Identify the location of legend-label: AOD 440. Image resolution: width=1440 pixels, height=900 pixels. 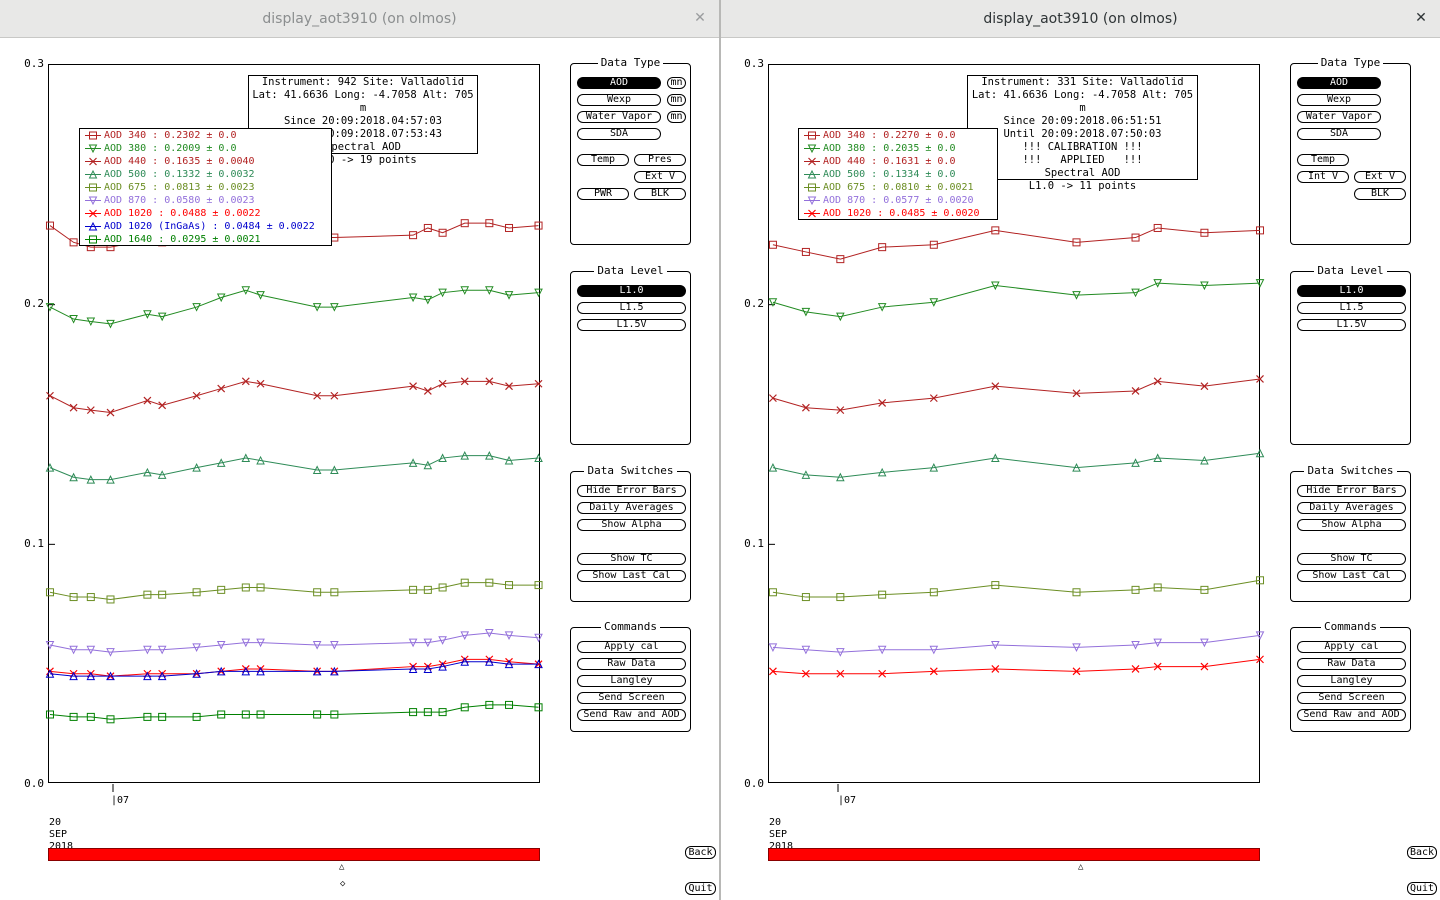
(125, 161).